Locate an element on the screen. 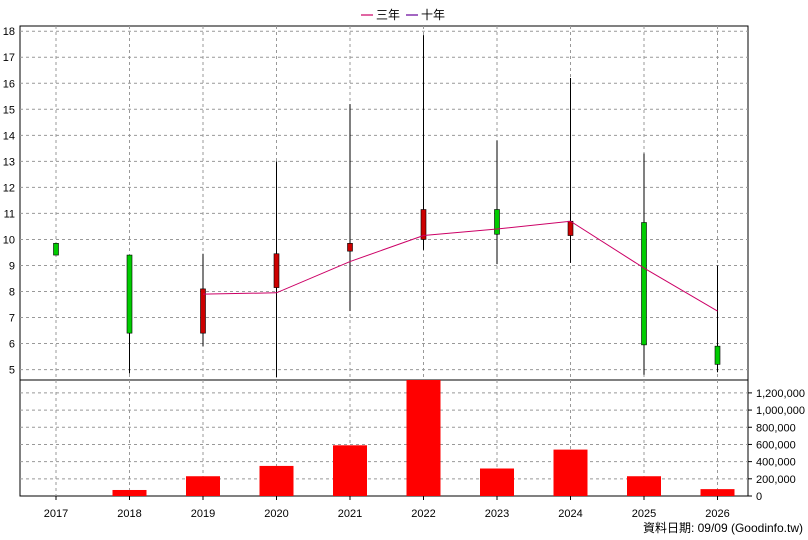 This screenshot has height=540, width=808. candle-body-2018 is located at coordinates (129, 294).